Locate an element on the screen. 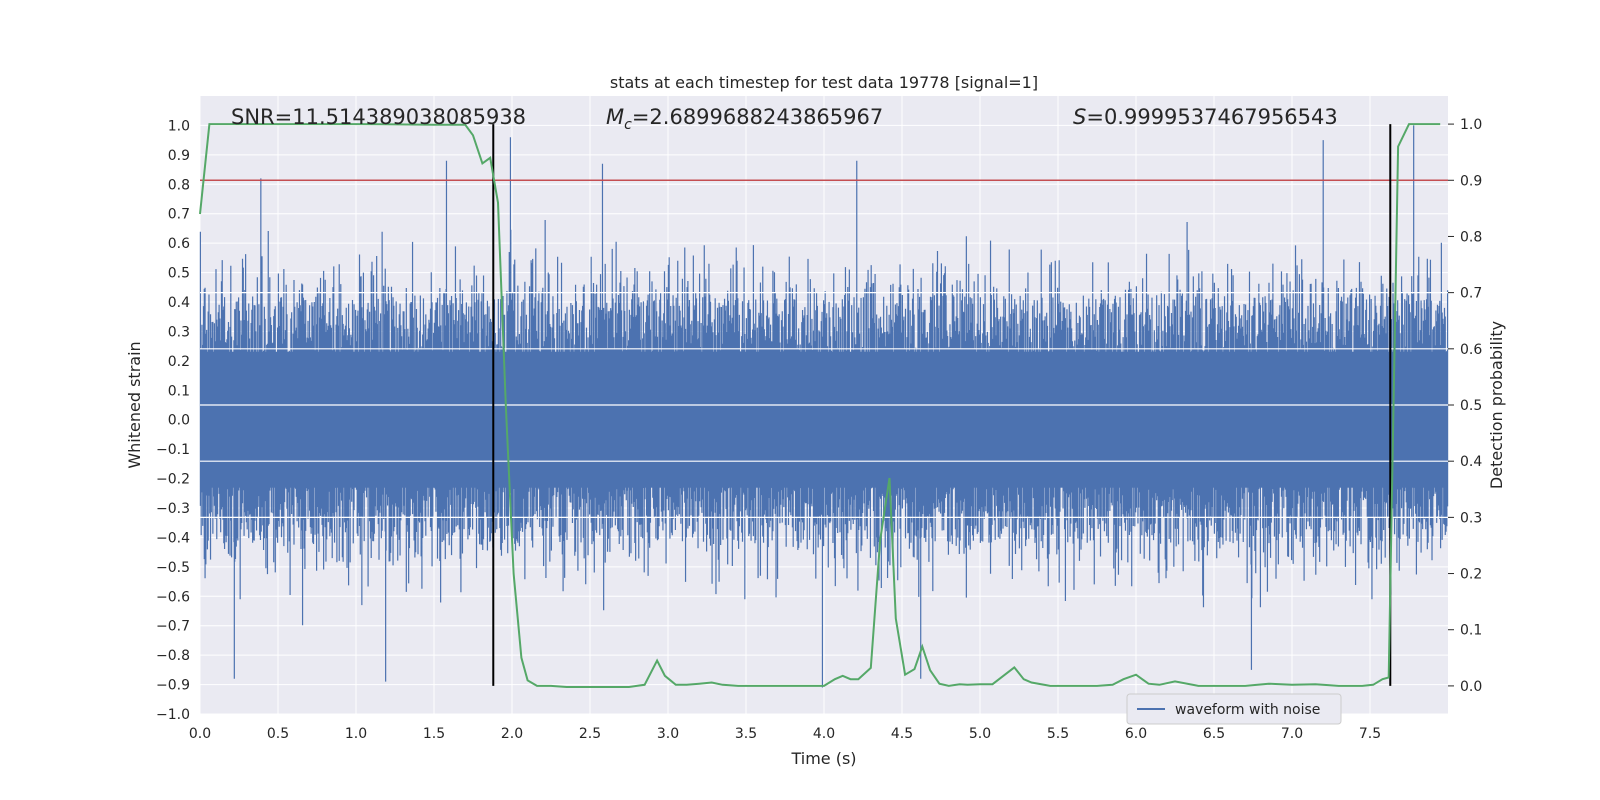 Image resolution: width=1600 pixels, height=800 pixels. score-symbol: S is located at coordinates (1079, 117).